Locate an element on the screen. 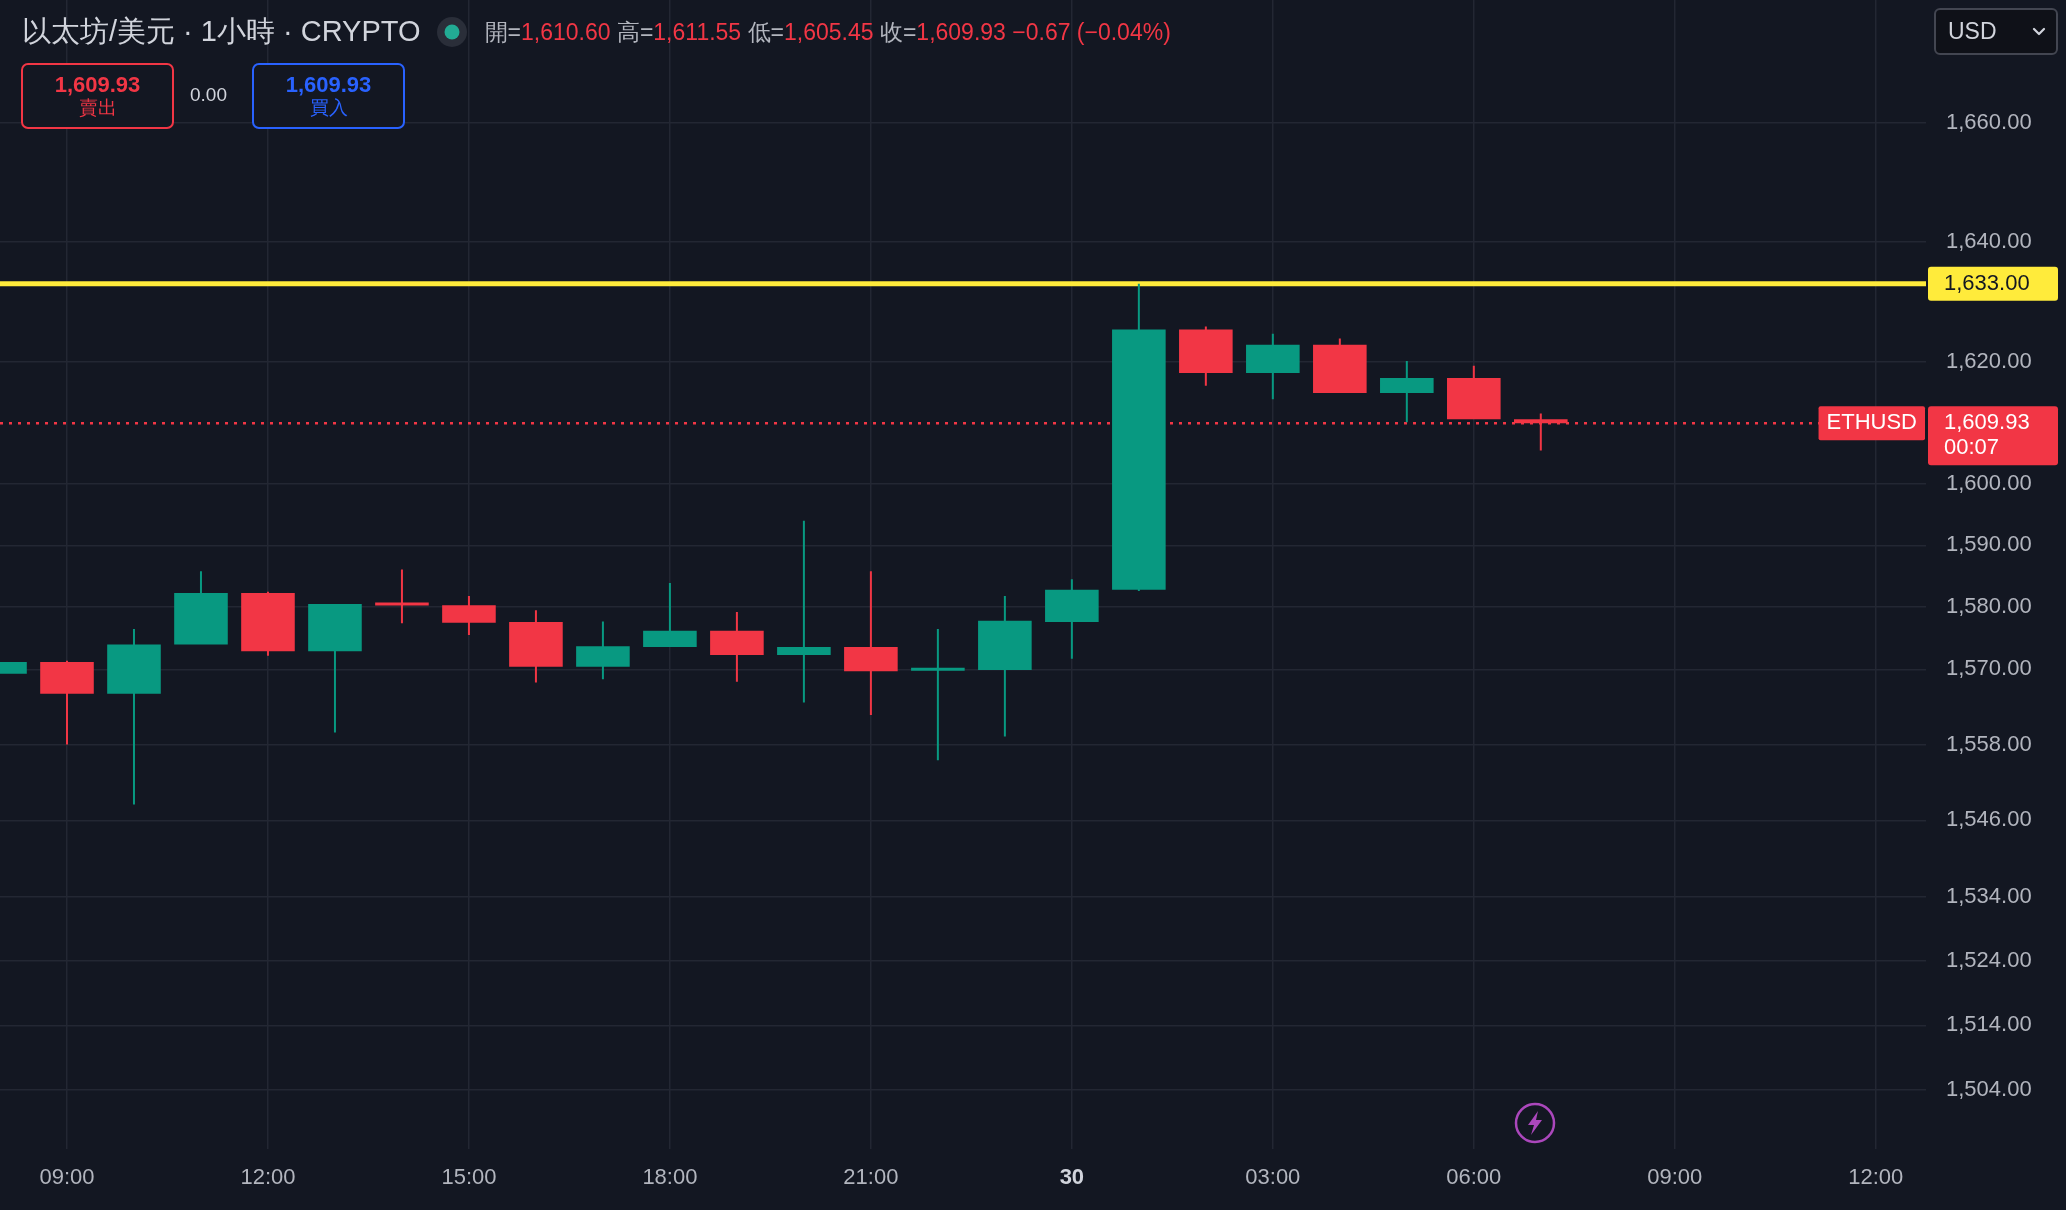 The image size is (2066, 1210). ref-line-label: 1,609.93 is located at coordinates (1987, 422).